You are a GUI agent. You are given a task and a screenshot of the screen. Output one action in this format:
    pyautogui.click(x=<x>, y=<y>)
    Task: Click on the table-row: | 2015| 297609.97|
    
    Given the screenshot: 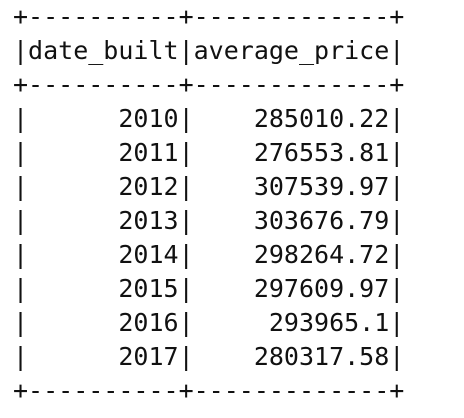 What is the action you would take?
    pyautogui.click(x=209, y=288)
    